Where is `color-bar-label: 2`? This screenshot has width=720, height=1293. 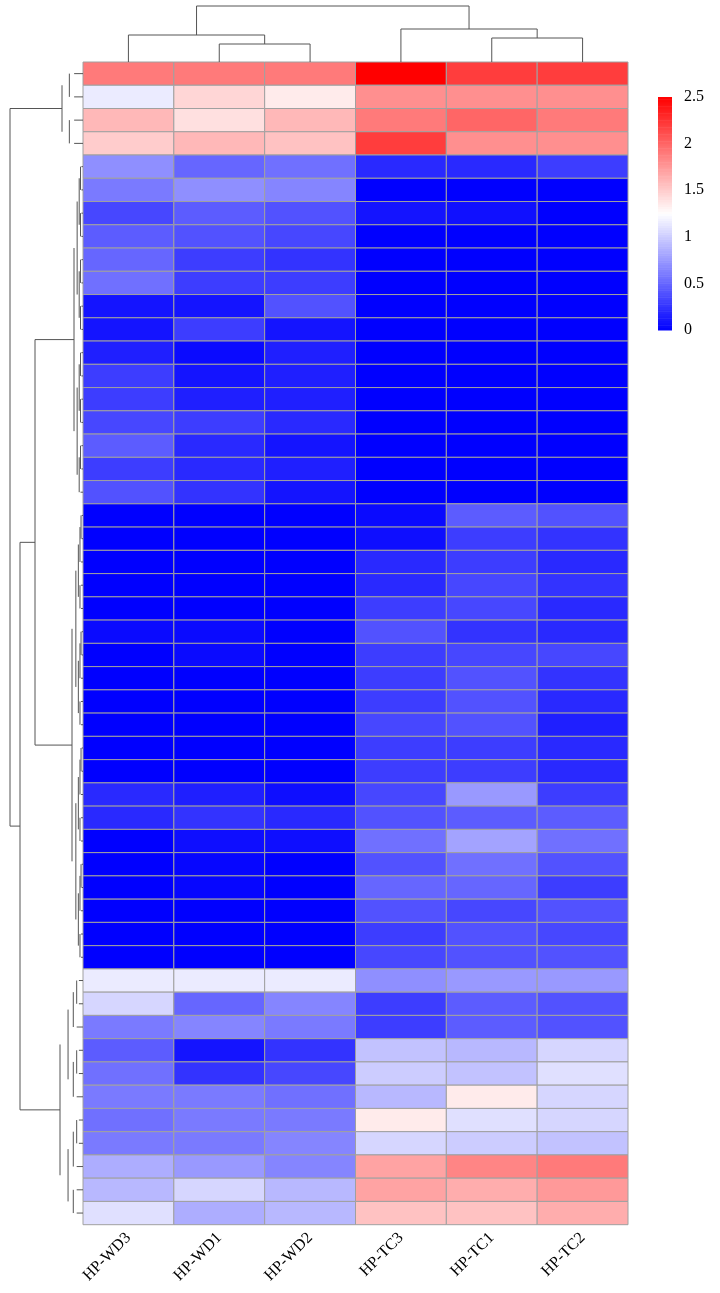 color-bar-label: 2 is located at coordinates (688, 142).